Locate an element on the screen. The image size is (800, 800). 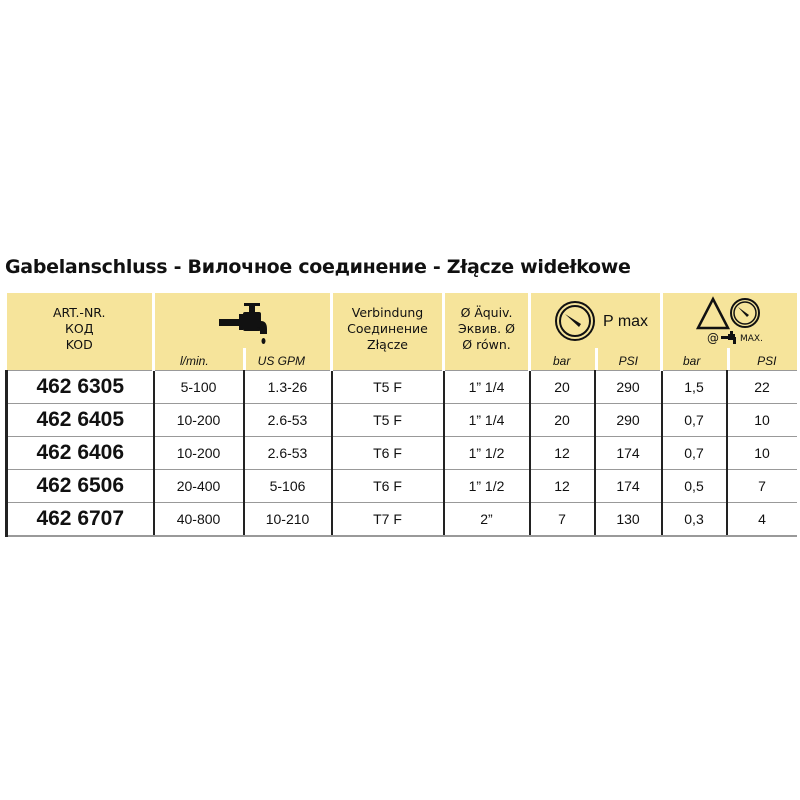
label: Эквив. Ø is located at coordinates (486, 328).